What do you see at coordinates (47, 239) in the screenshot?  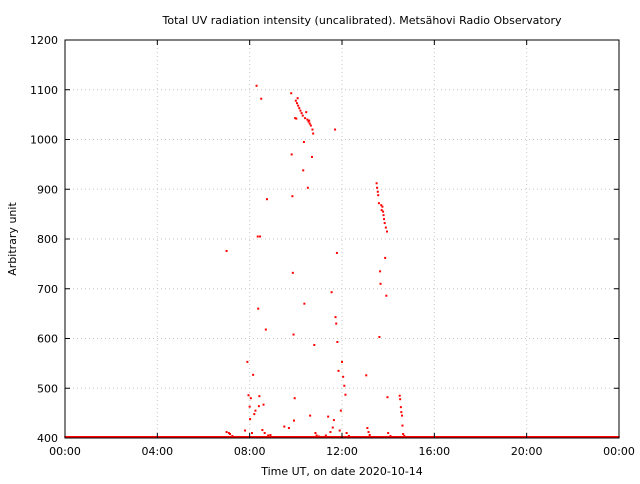 I see `y-tick-label: 800` at bounding box center [47, 239].